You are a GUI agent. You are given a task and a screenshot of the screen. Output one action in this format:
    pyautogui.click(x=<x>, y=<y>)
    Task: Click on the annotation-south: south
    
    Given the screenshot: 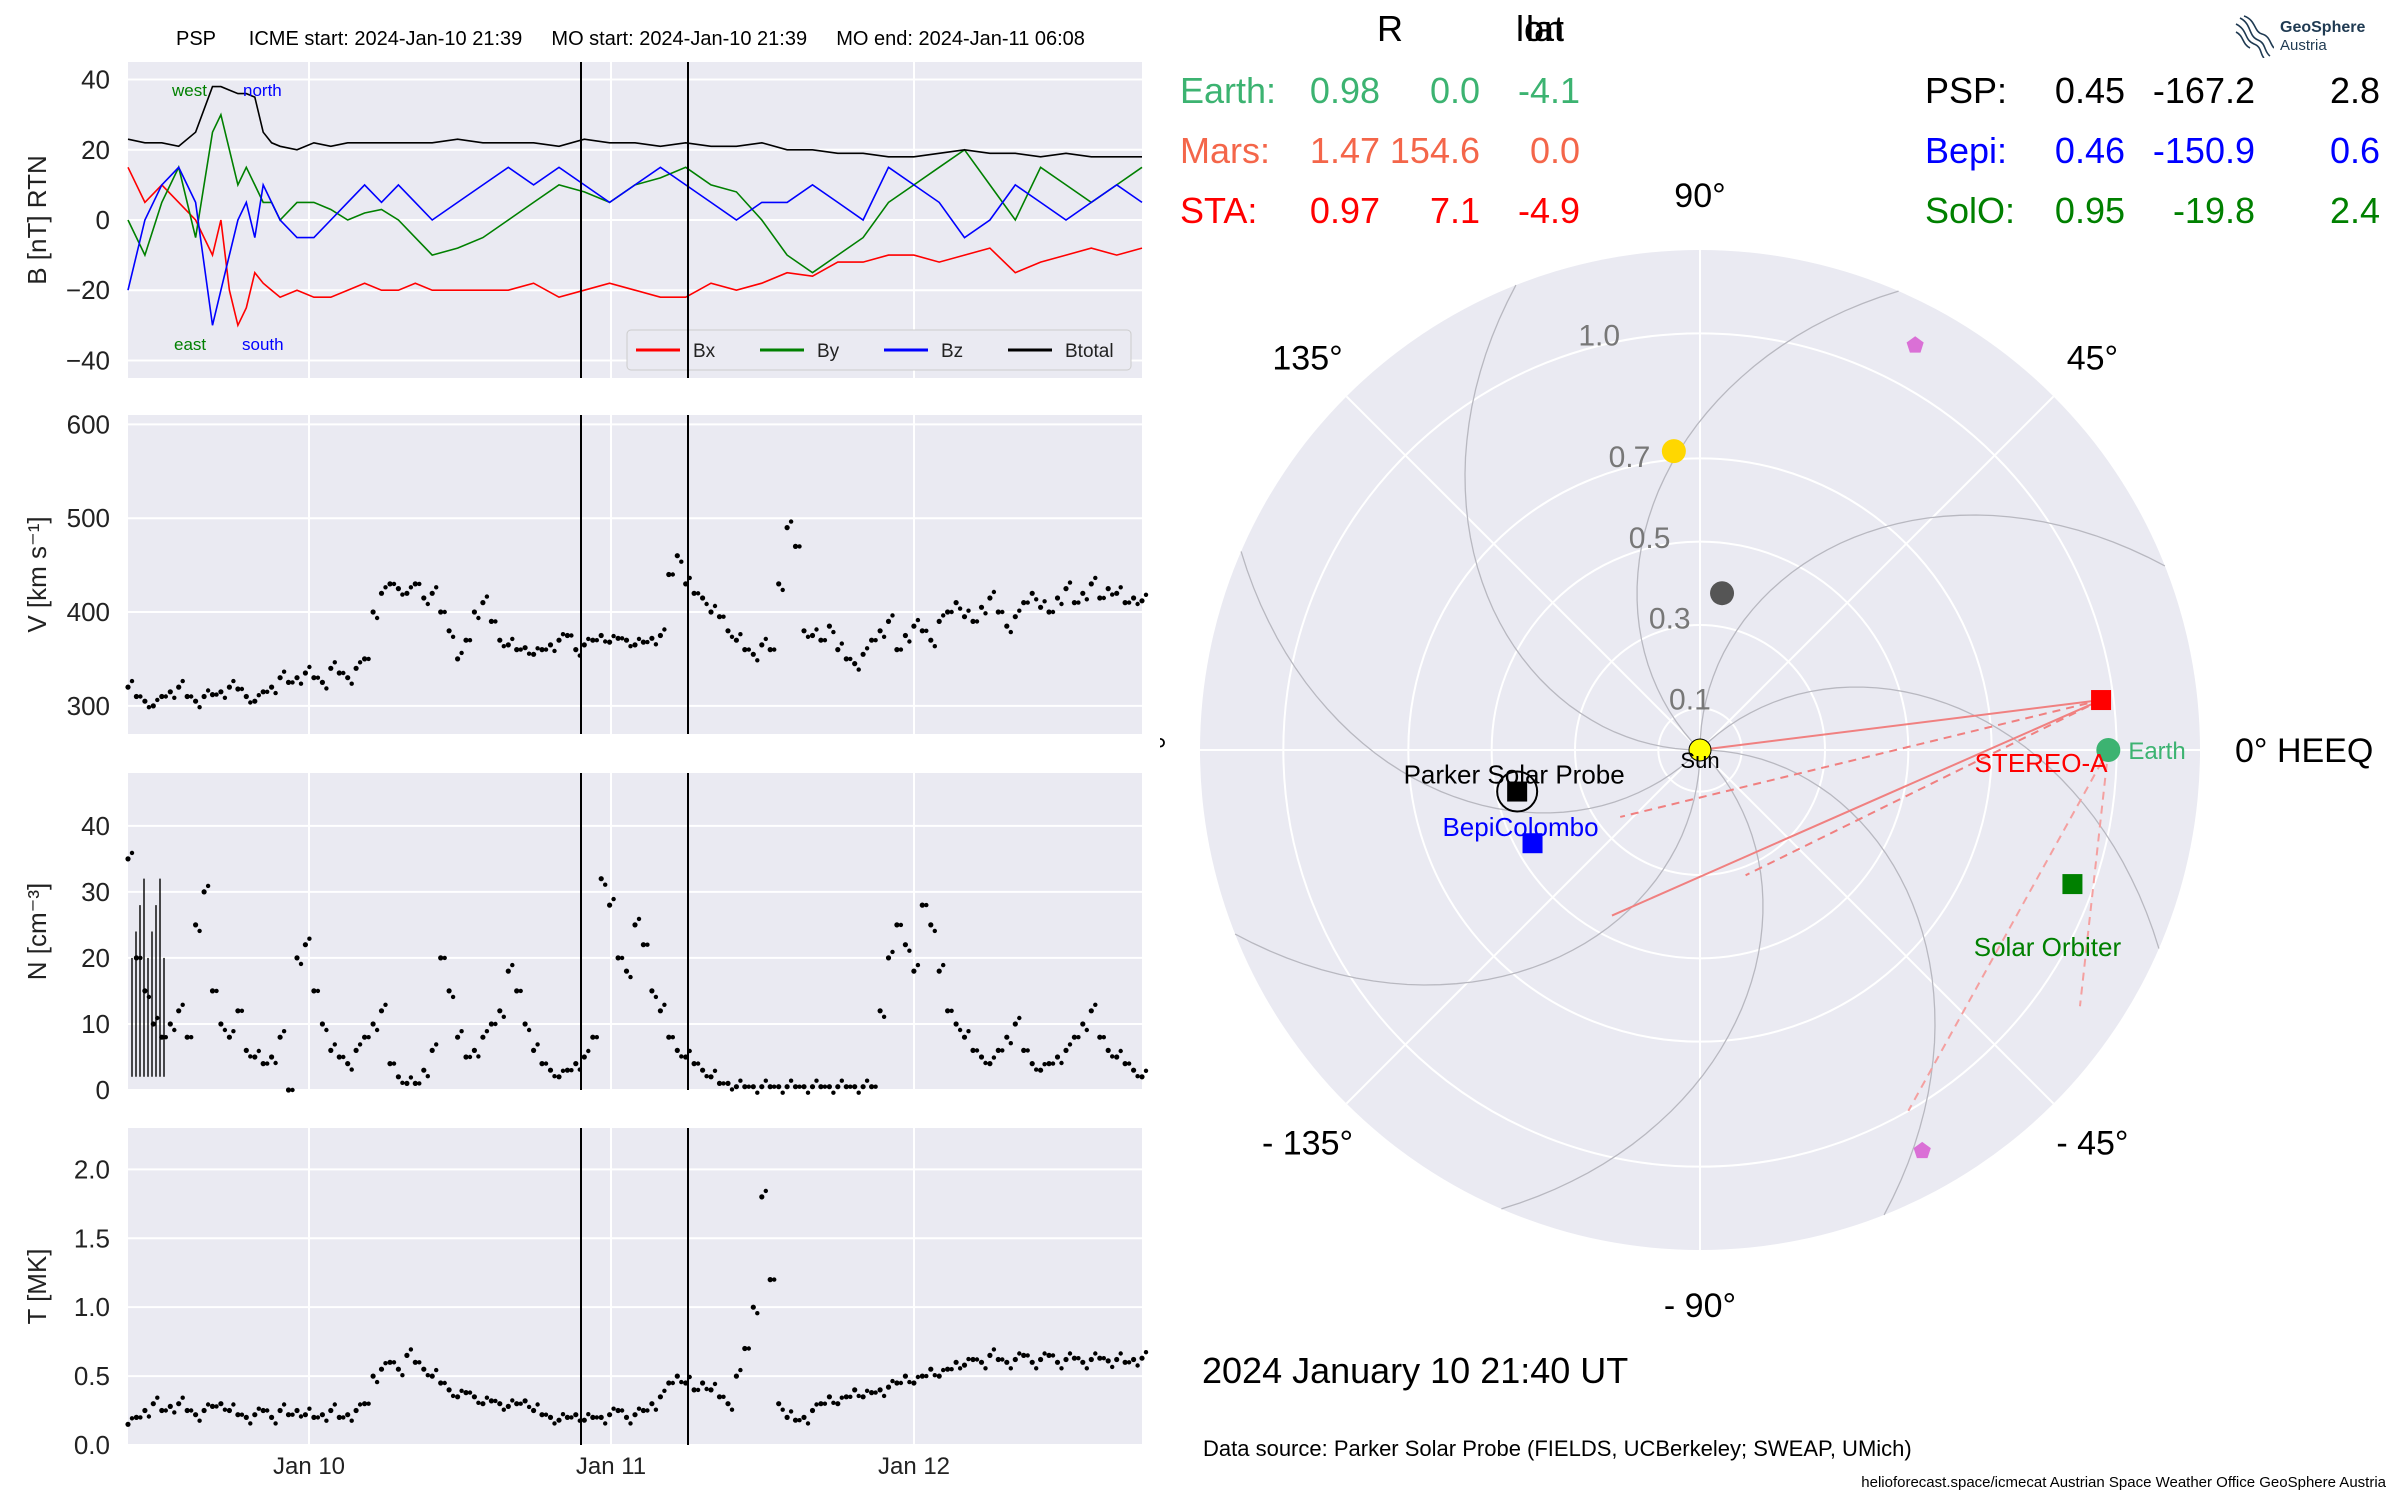 What is the action you would take?
    pyautogui.click(x=263, y=344)
    